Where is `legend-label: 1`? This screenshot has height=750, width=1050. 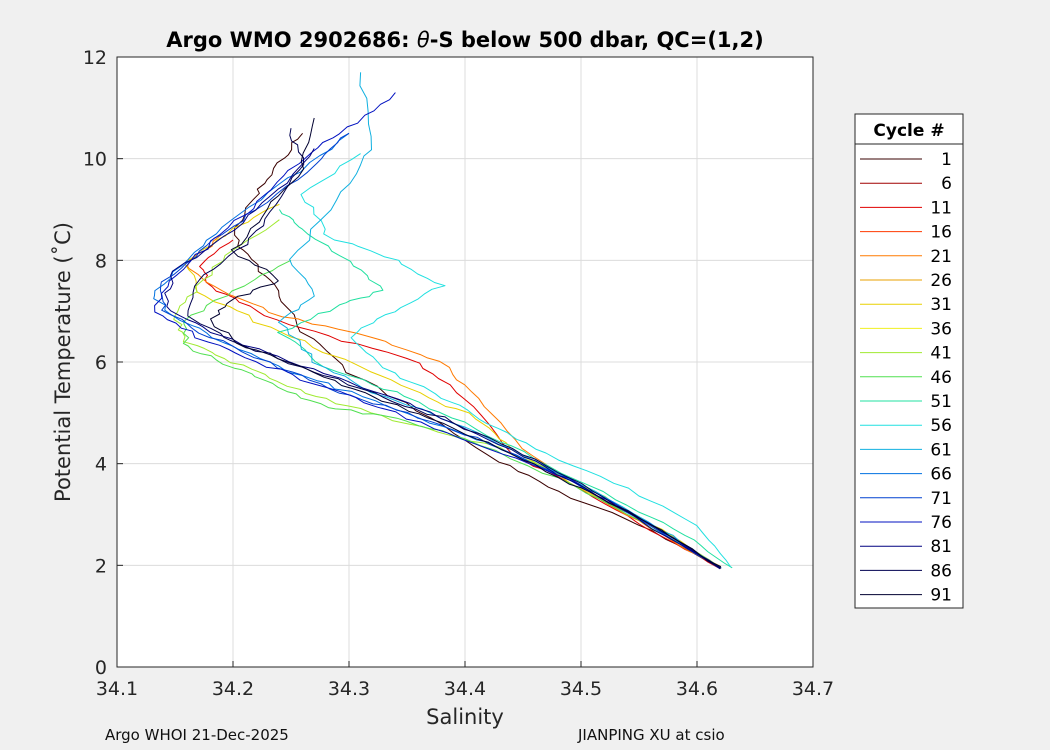
legend-label: 1 is located at coordinates (946, 160).